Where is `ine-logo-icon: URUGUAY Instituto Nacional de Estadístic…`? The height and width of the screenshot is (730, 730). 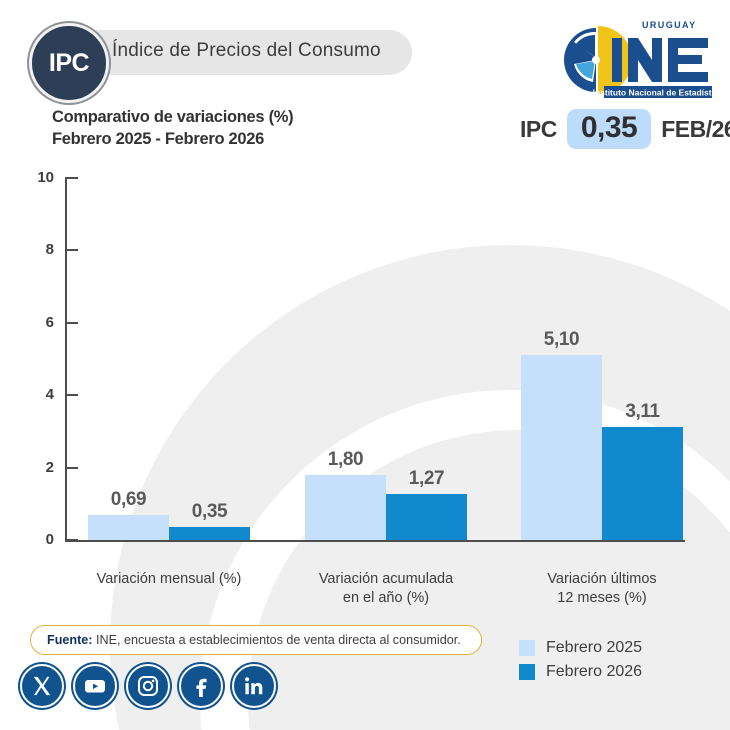 ine-logo-icon: URUGUAY Instituto Nacional de Estadístic… is located at coordinates (644, 59).